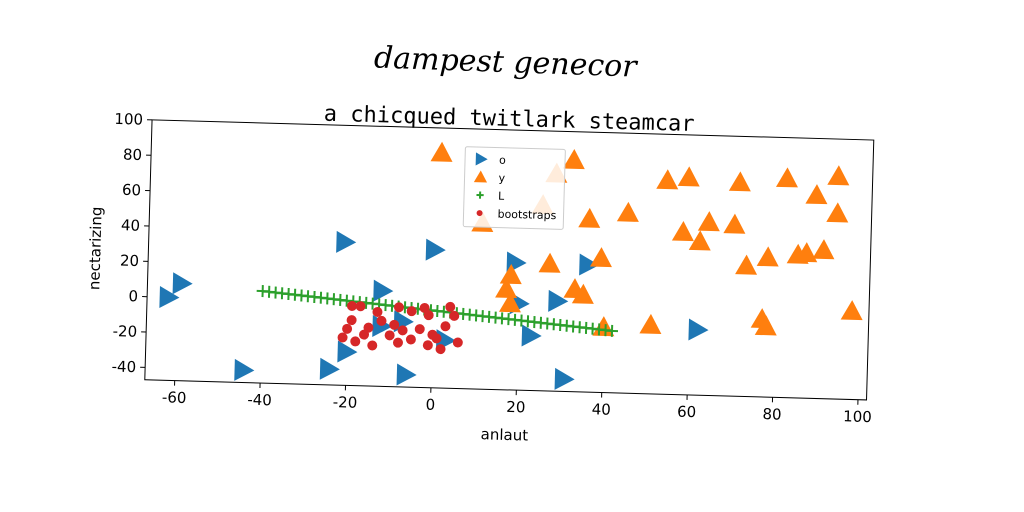 The image size is (1024, 512). What do you see at coordinates (501, 196) in the screenshot?
I see `legend-label: L` at bounding box center [501, 196].